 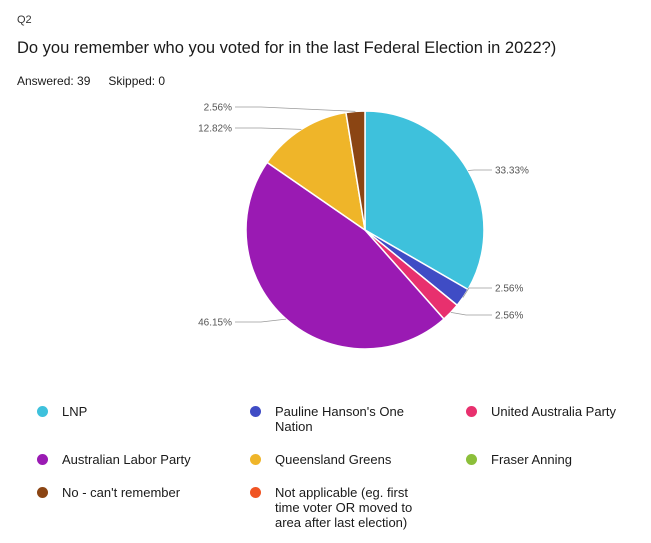 I want to click on legend-label: Fraser Anning, so click(x=531, y=459).